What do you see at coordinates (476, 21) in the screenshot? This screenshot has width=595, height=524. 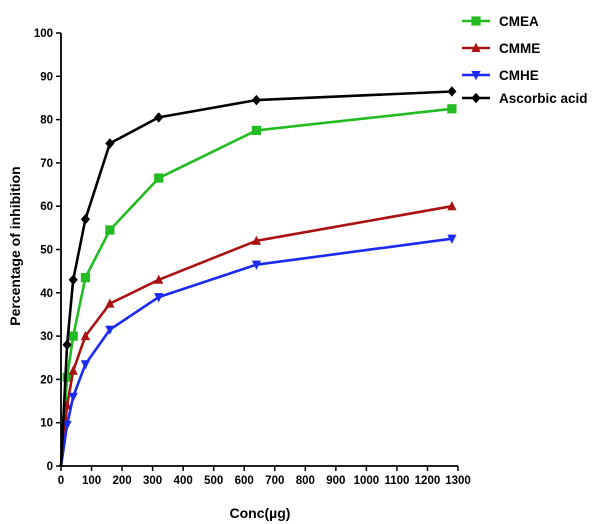 I see `legend-marker-cmea` at bounding box center [476, 21].